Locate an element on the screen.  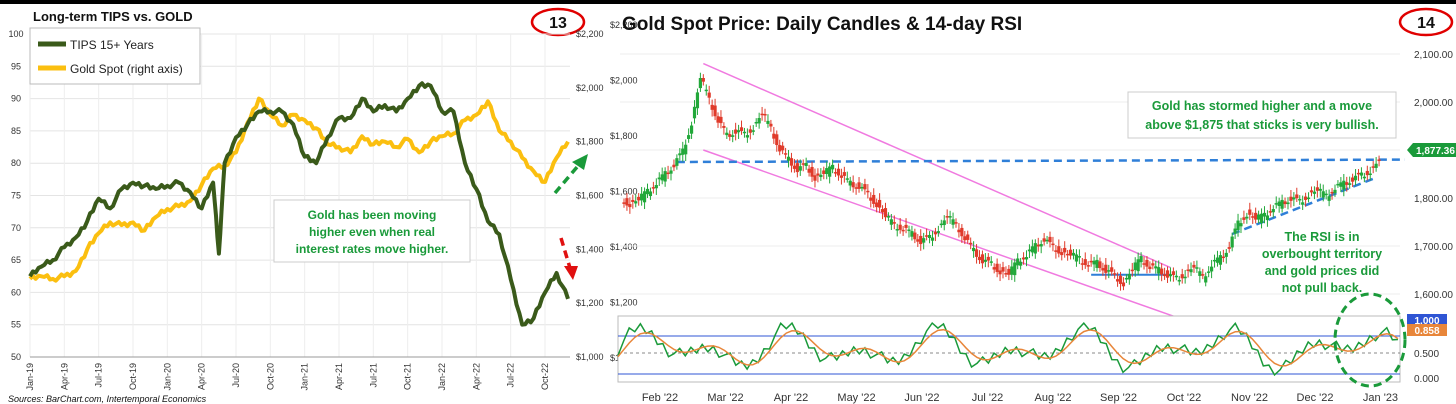
y-tick-left: 70 is located at coordinates (16, 228).